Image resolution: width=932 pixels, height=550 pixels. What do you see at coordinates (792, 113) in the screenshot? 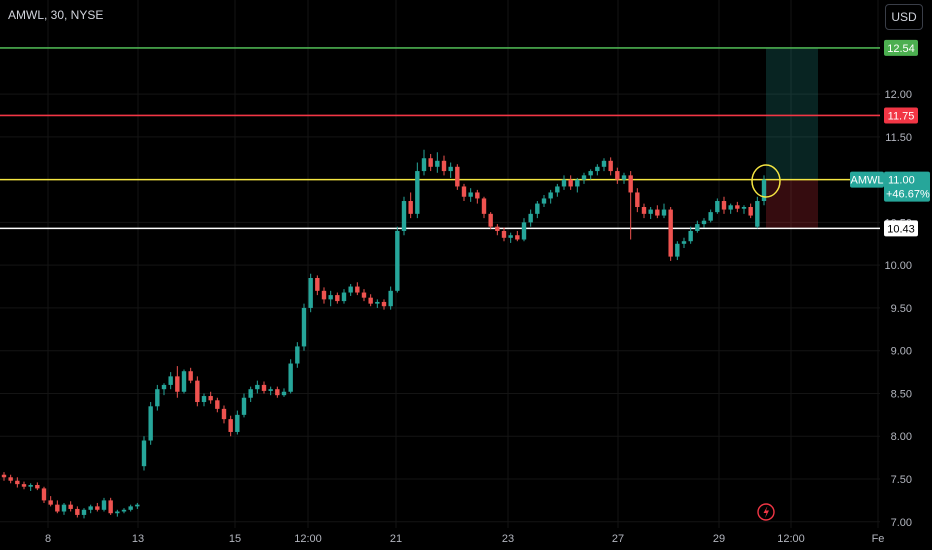
I see `profit-zone` at bounding box center [792, 113].